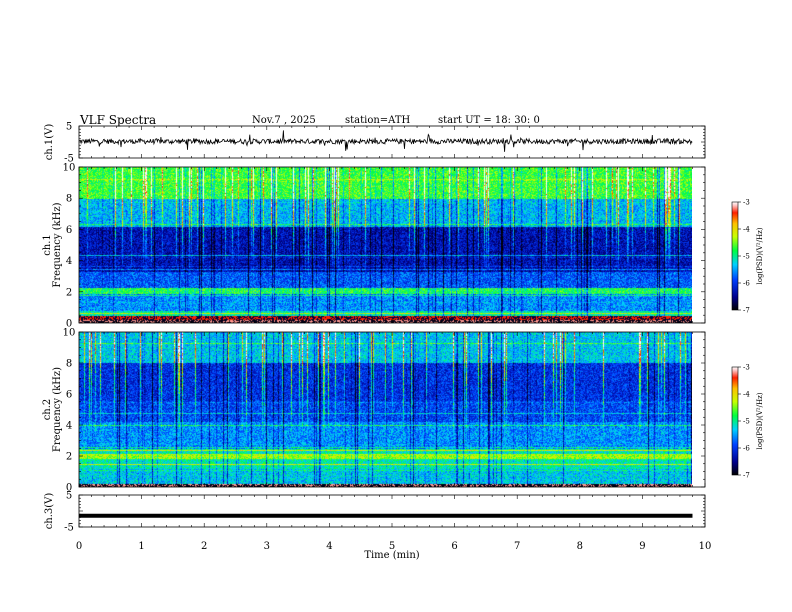  Describe the element at coordinates (746, 395) in the screenshot. I see `ch2-spectrogram-colorbar-label: -4` at that location.